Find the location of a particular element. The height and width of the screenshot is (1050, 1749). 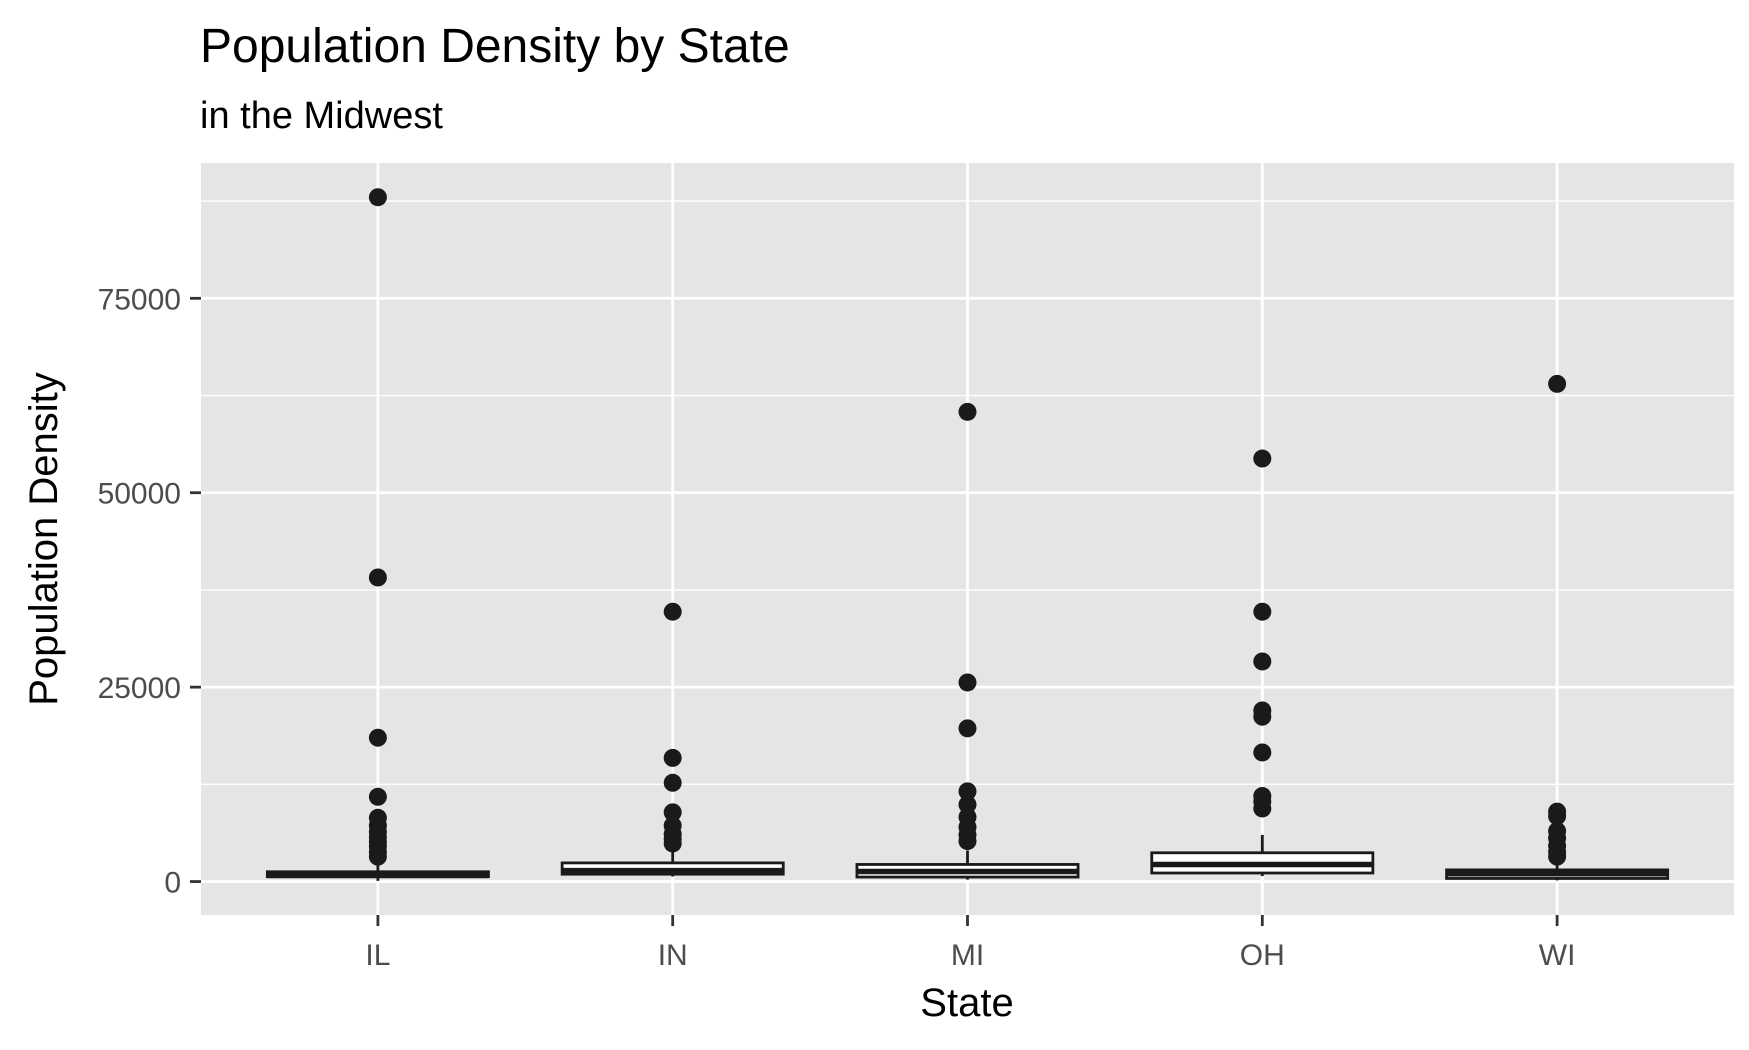

chart-title: Population Density by State is located at coordinates (495, 46).